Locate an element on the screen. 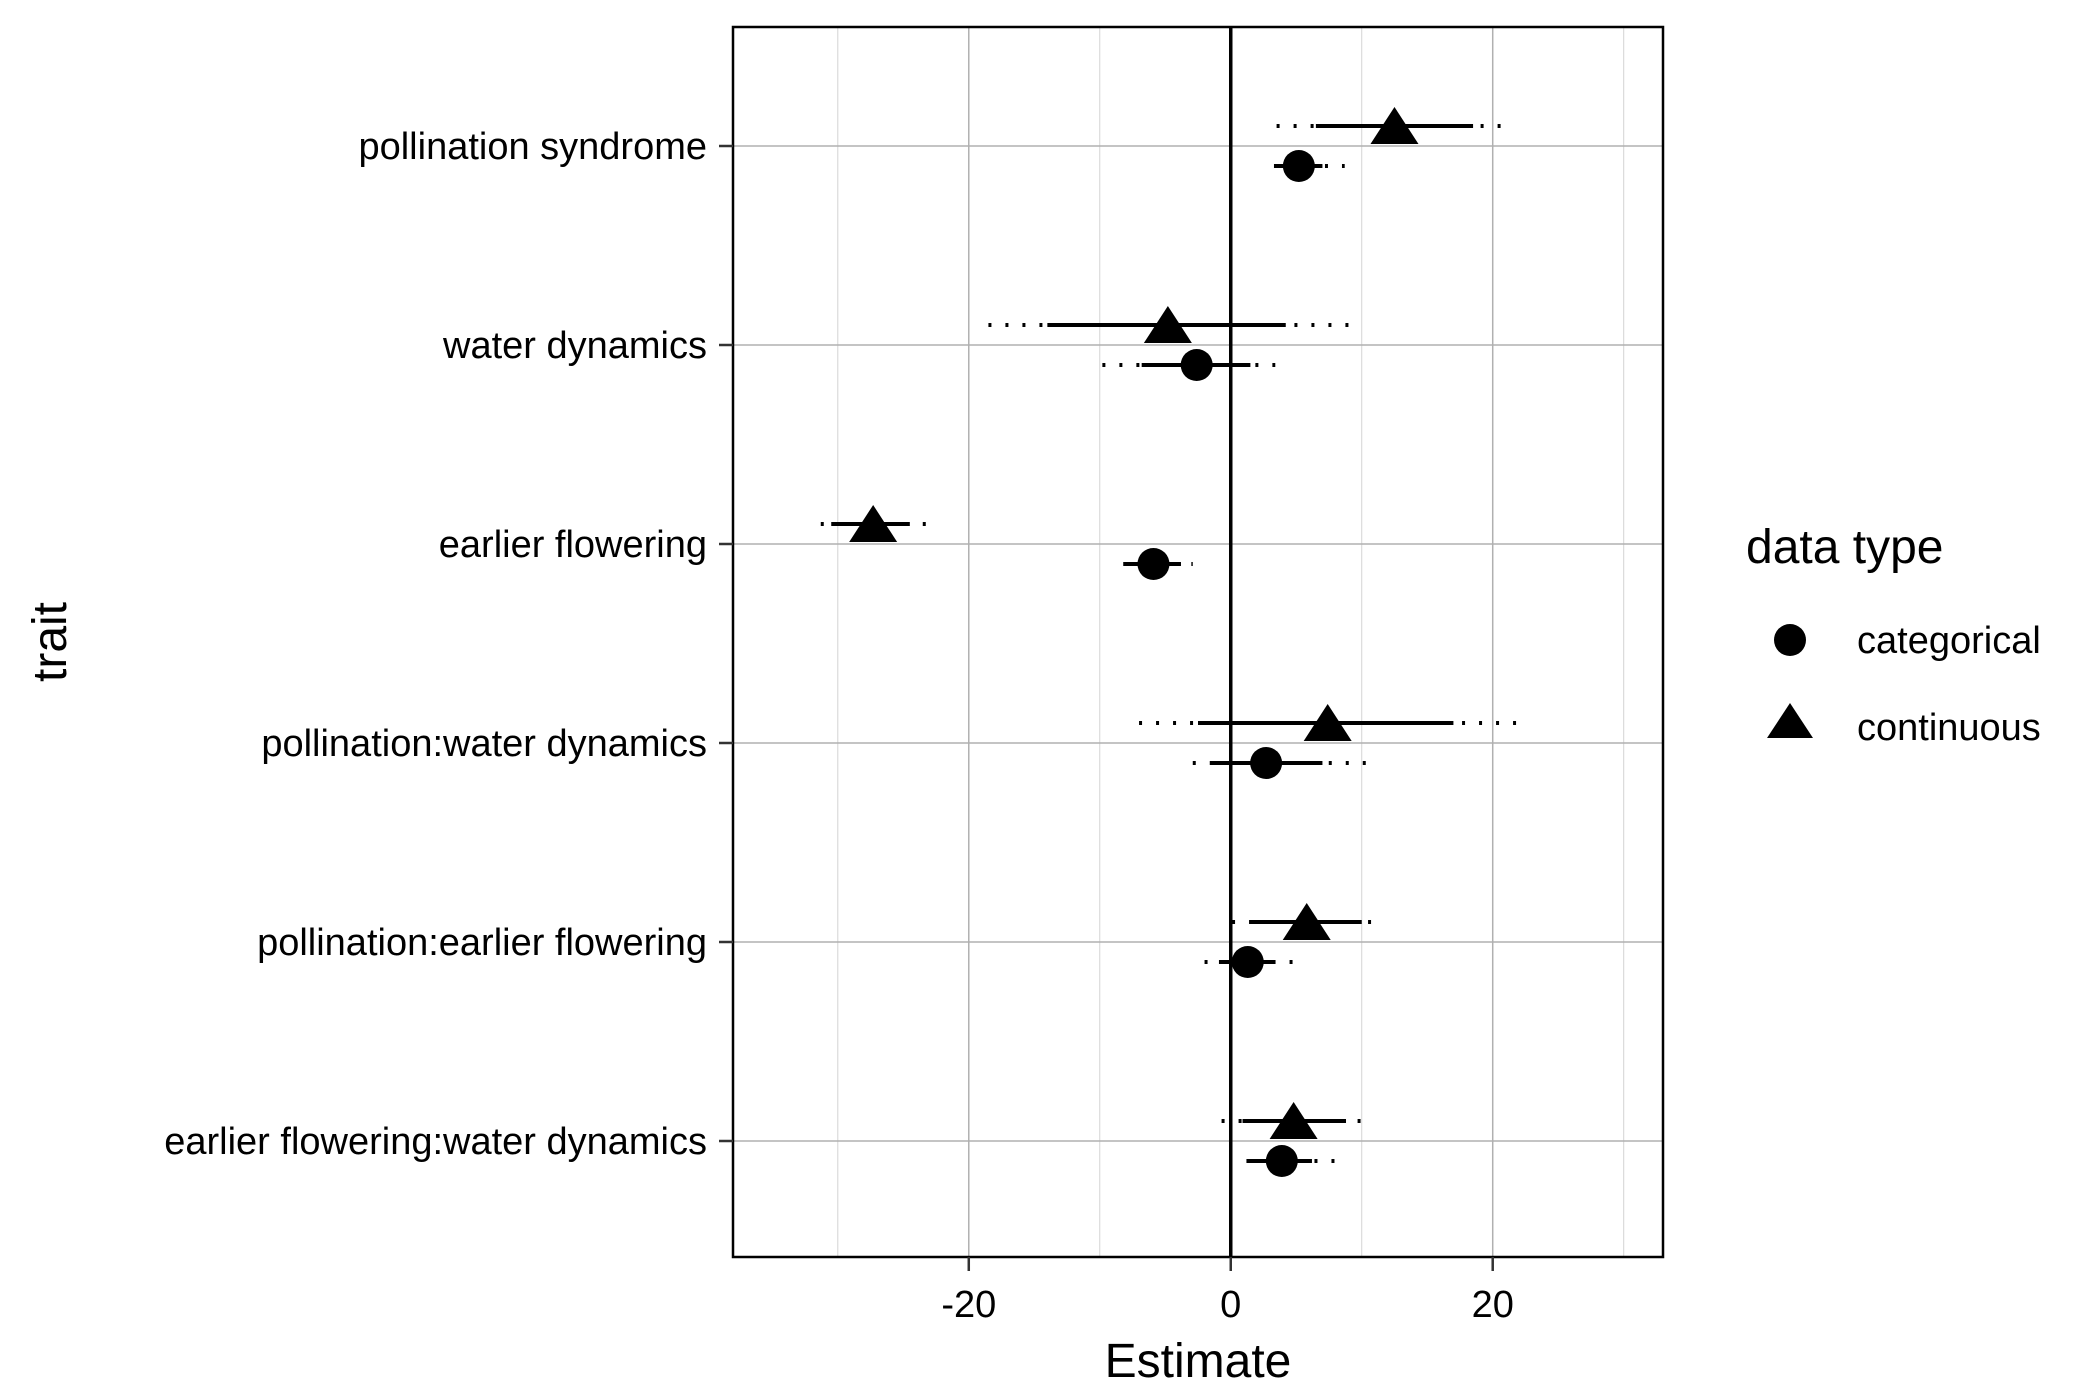 Image resolution: width=2100 pixels, height=1400 pixels. legend-title: data type is located at coordinates (1844, 547).